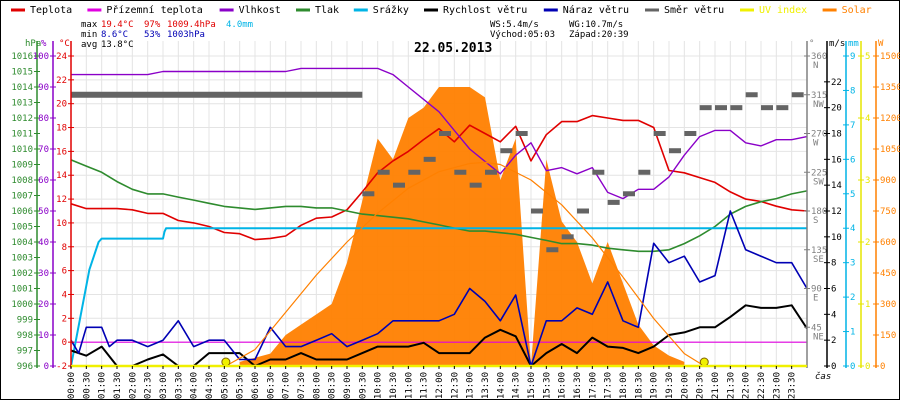  What do you see at coordinates (22, 150) in the screenshot?
I see `pressure-axis-tick-label: 1010` at bounding box center [22, 150].